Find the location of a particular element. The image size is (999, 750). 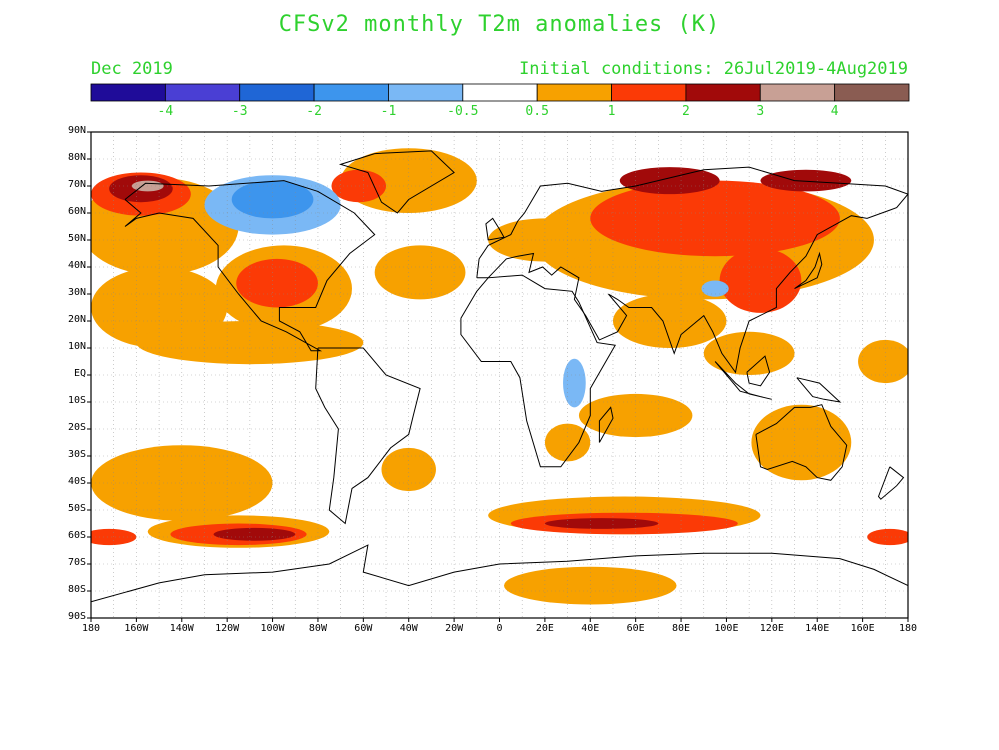

coastline-borneo is located at coordinates (758, 371).